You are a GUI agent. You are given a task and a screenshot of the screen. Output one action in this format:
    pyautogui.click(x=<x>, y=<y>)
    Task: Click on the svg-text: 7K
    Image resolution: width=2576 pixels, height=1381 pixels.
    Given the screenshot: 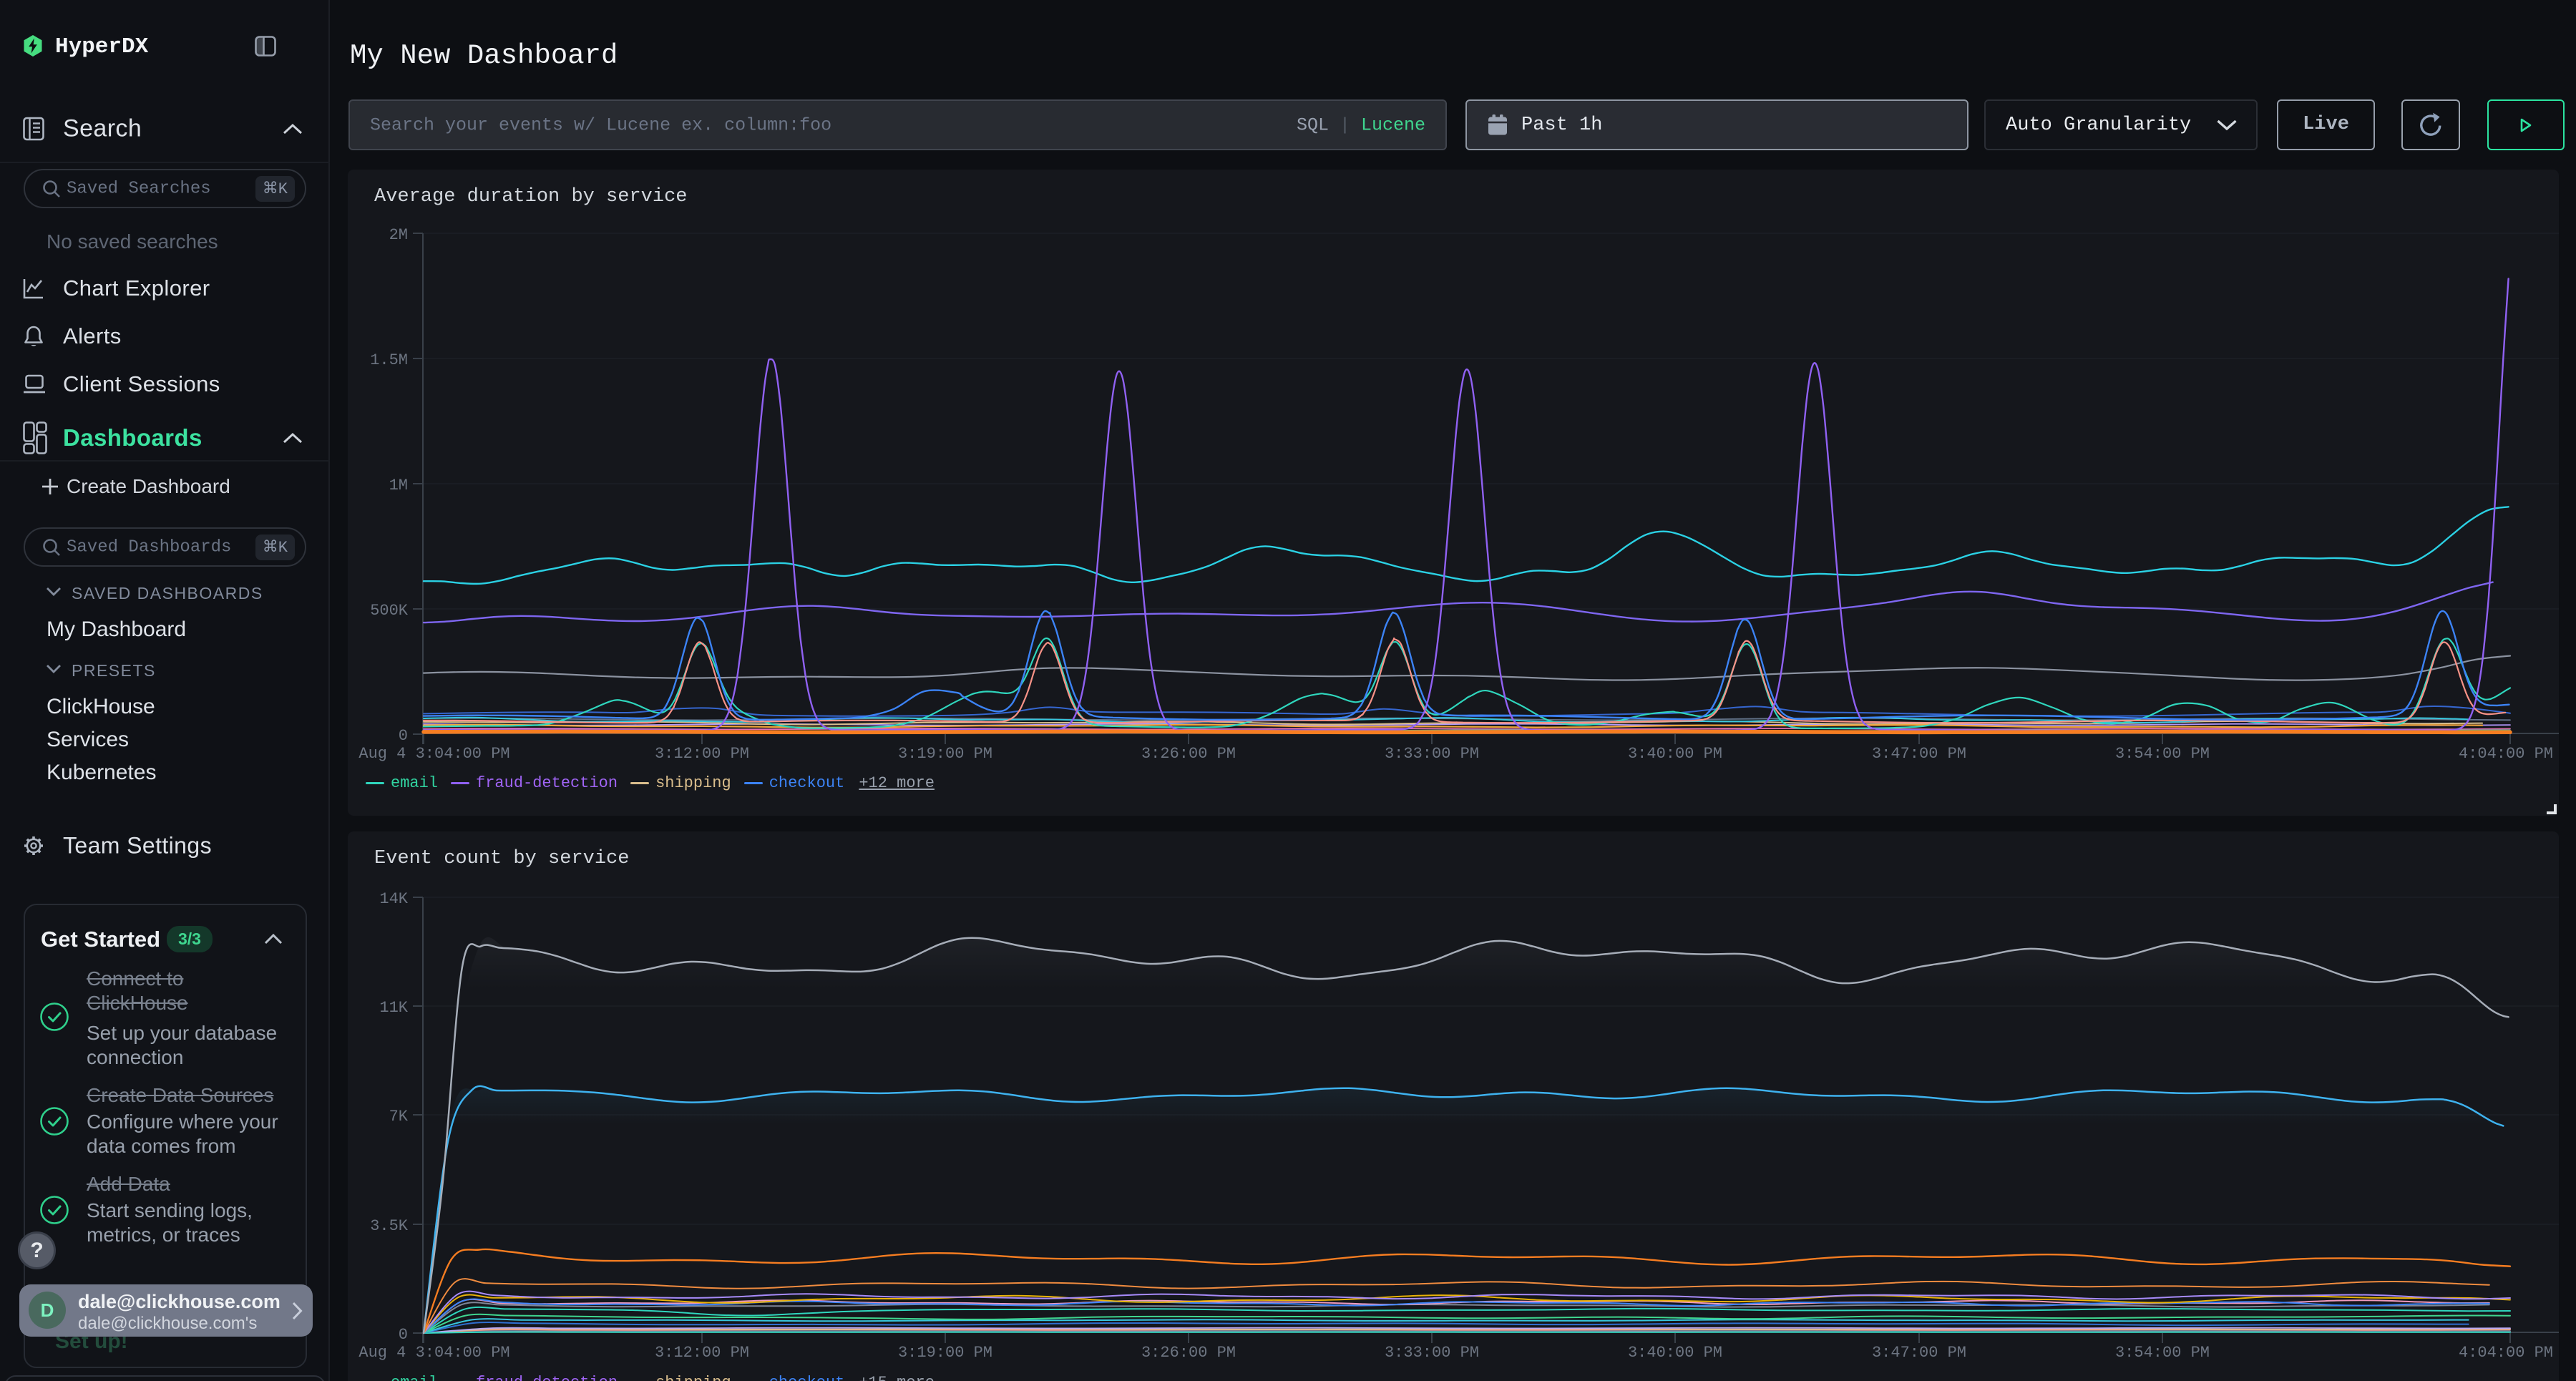 What is the action you would take?
    pyautogui.click(x=399, y=1117)
    